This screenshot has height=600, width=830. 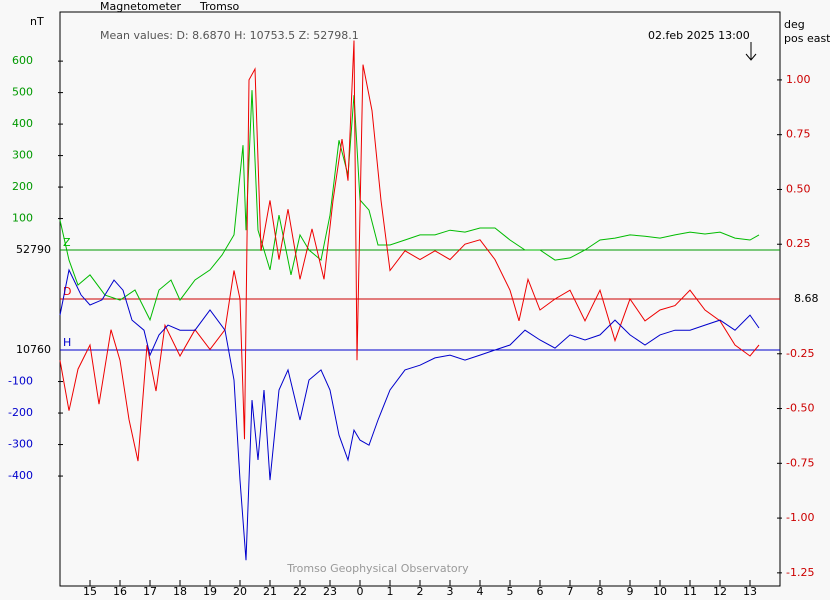 I want to click on y2-tick-label: -0.75, so click(x=800, y=462).